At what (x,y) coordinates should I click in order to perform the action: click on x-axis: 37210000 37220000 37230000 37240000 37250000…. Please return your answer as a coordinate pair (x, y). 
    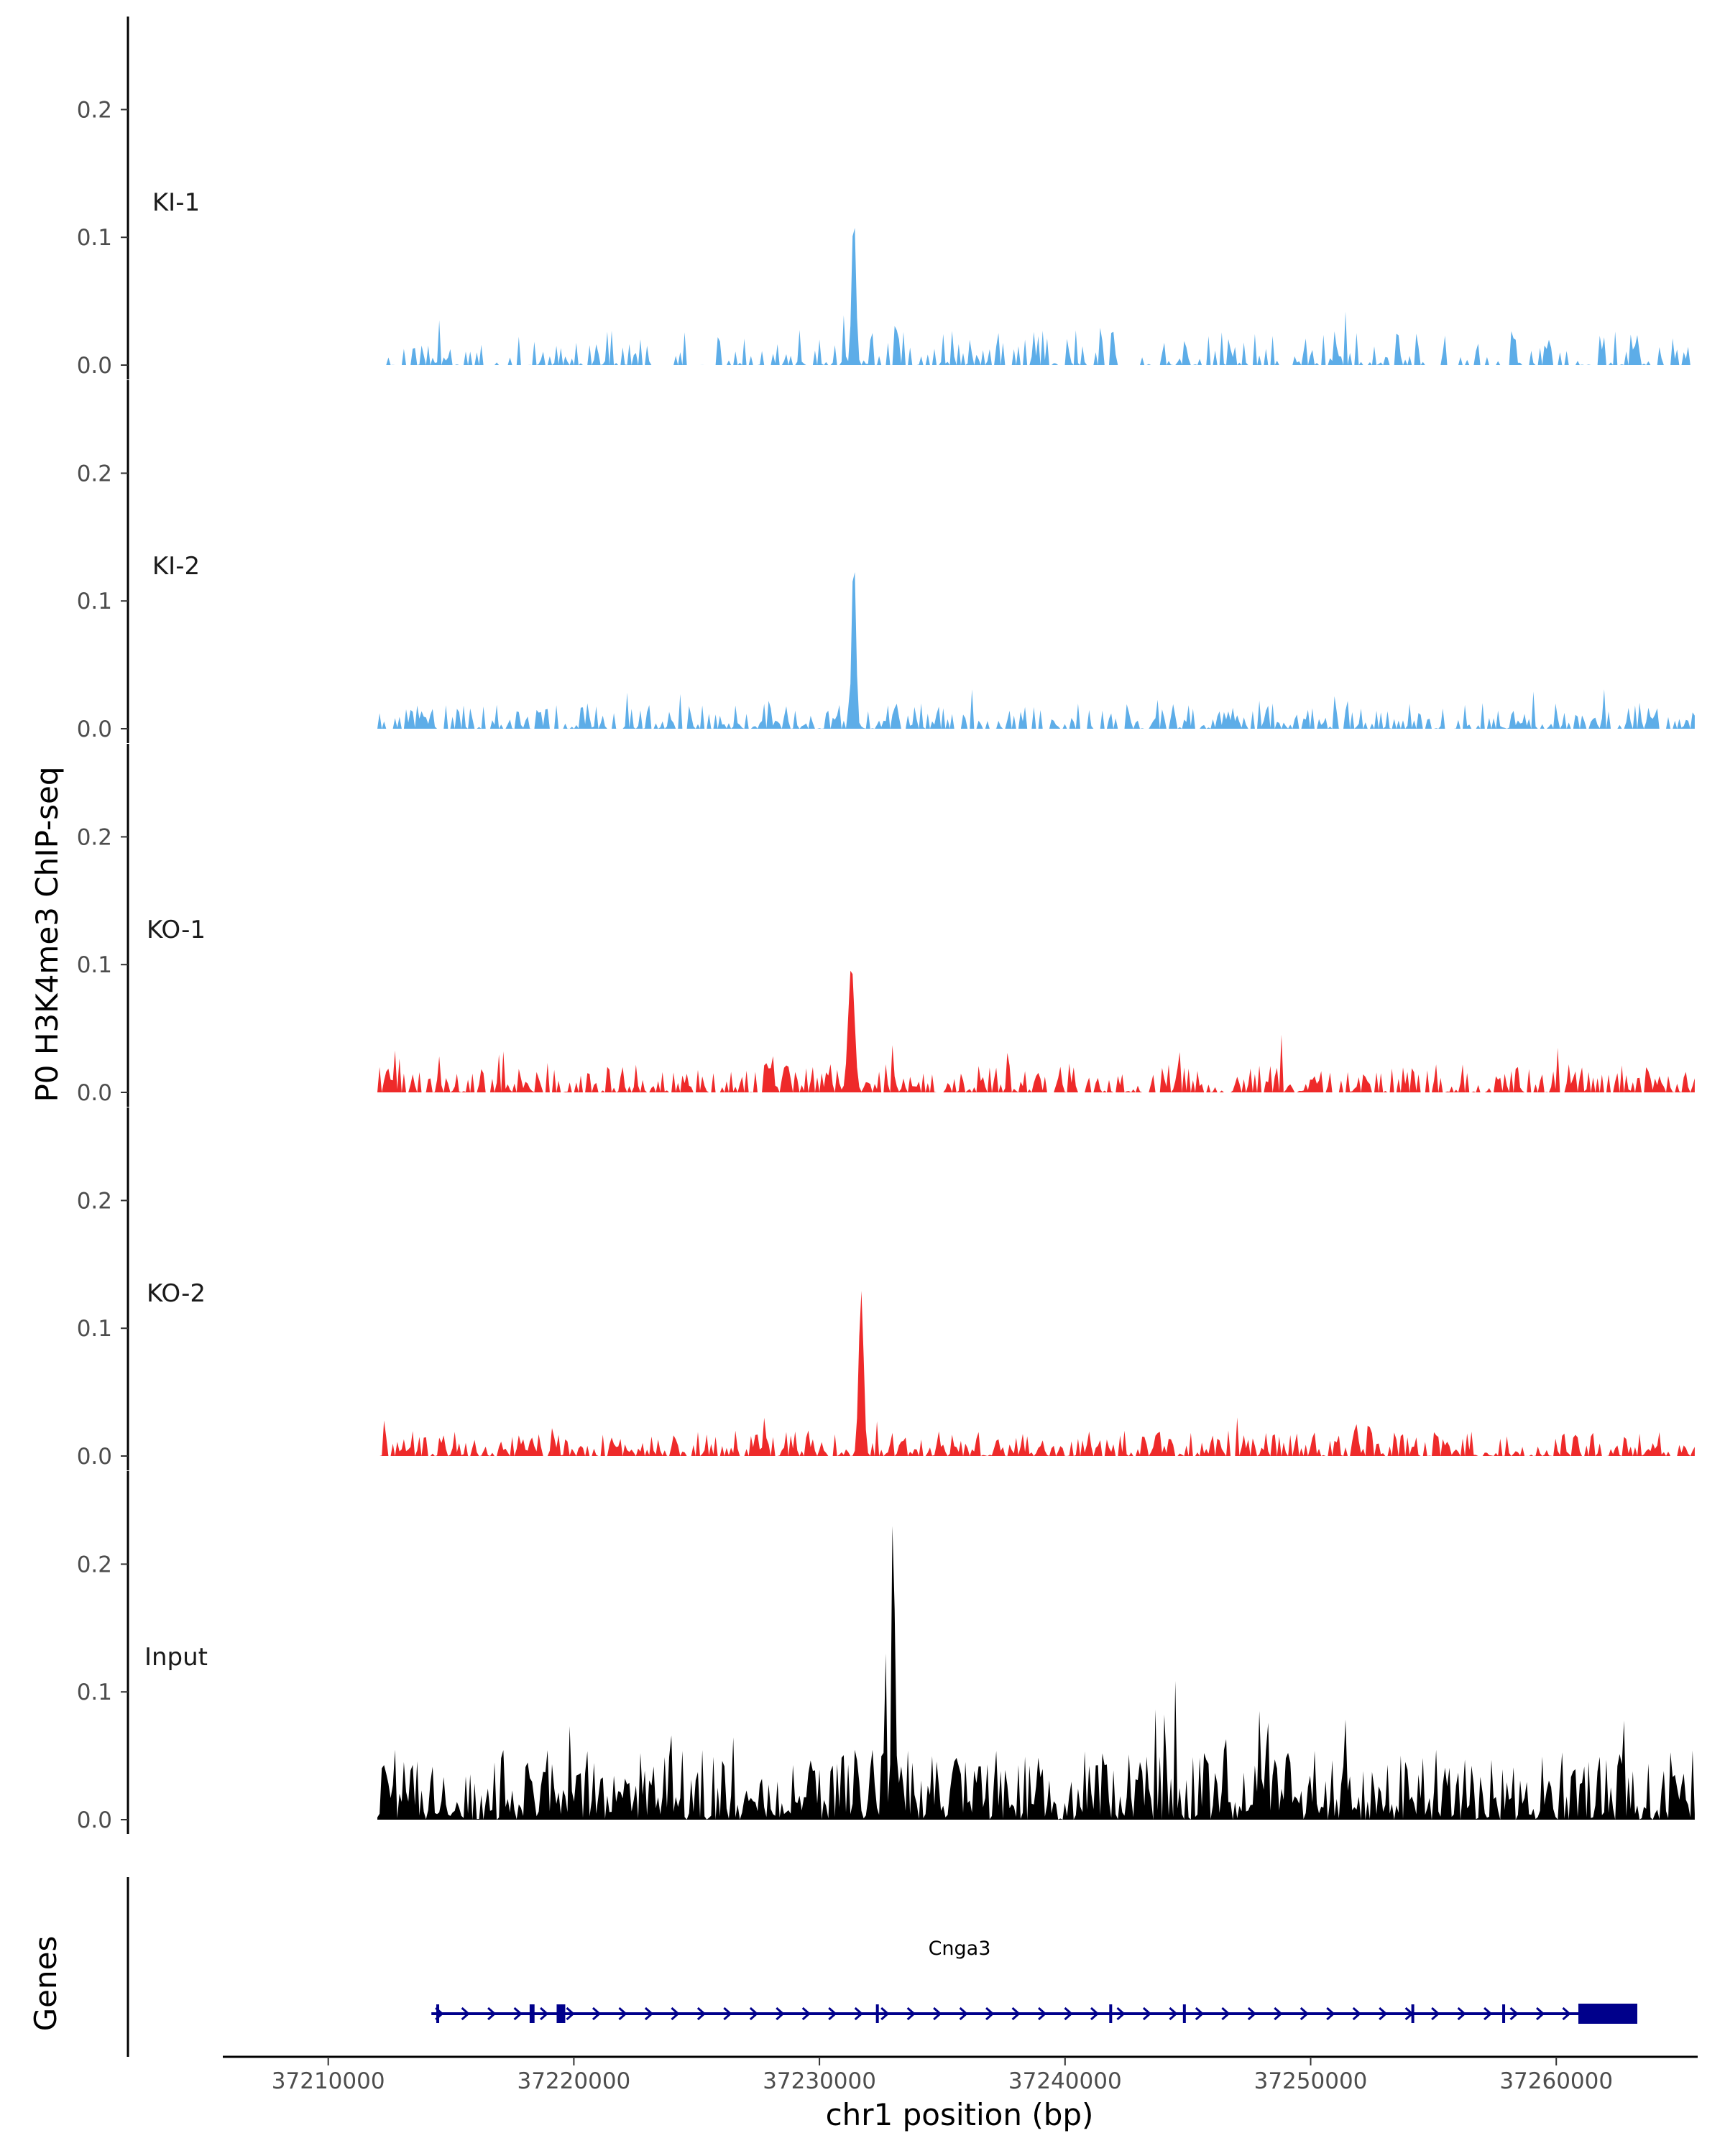
    Looking at the image, I should click on (960, 2074).